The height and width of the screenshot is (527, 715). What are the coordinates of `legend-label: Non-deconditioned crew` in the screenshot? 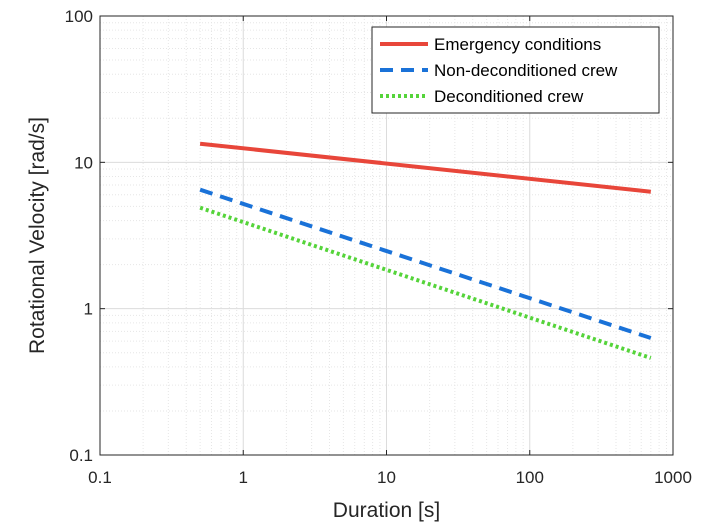 It's located at (526, 70).